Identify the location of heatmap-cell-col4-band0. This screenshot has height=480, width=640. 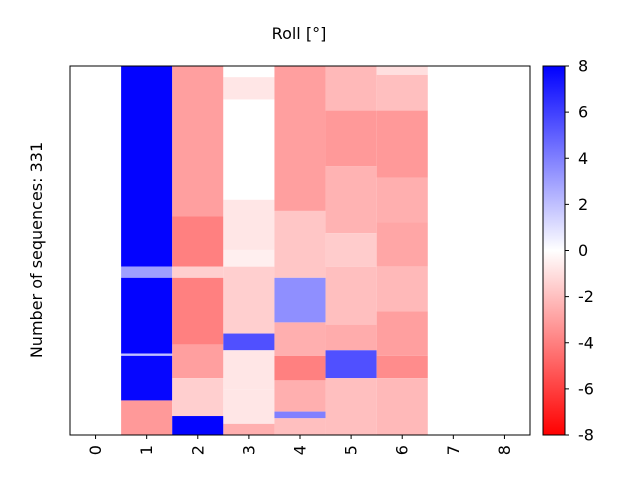
(300, 138).